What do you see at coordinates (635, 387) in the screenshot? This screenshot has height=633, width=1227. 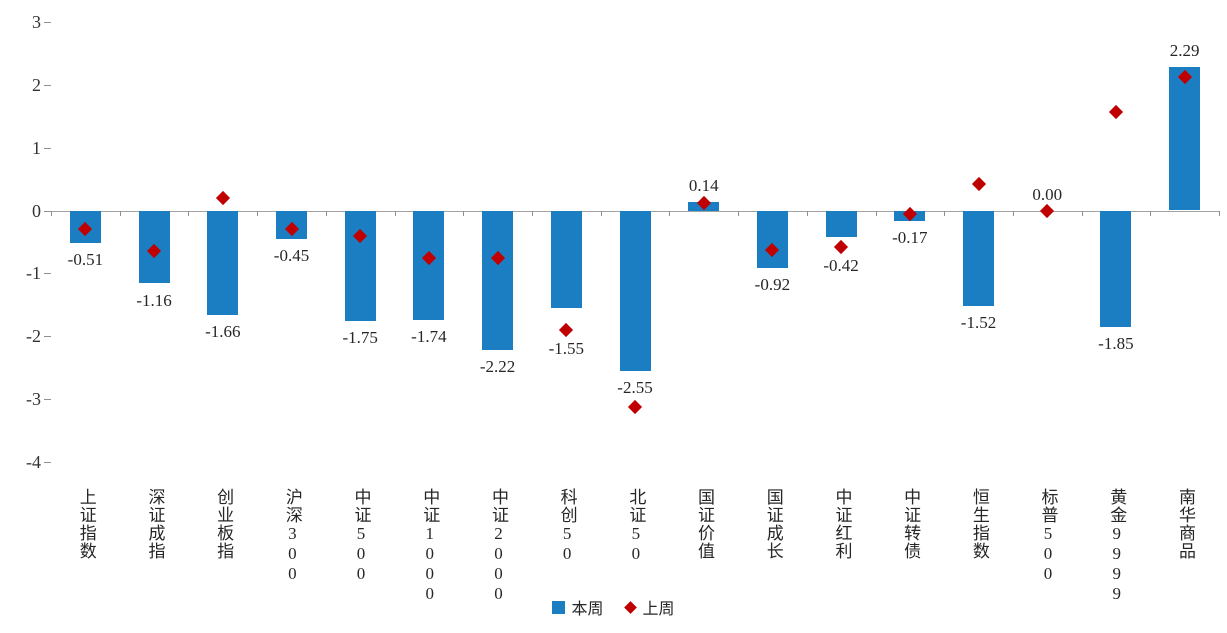 I see `bar-value-label: -2.55` at bounding box center [635, 387].